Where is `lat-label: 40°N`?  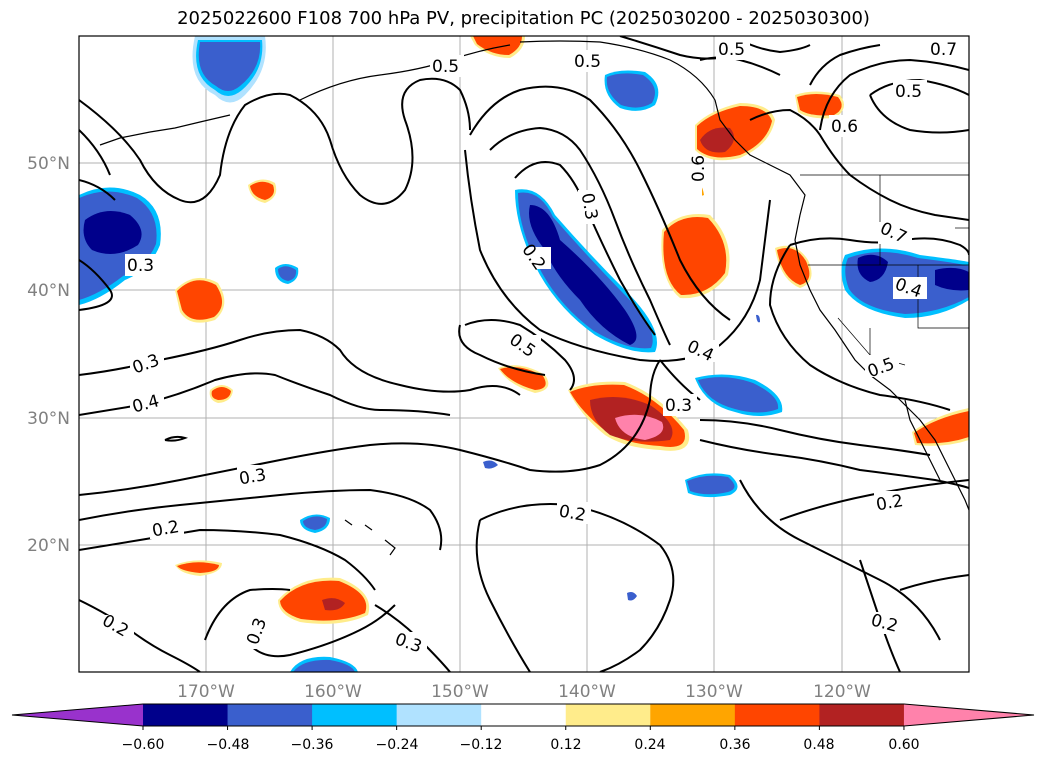 lat-label: 40°N is located at coordinates (48, 291).